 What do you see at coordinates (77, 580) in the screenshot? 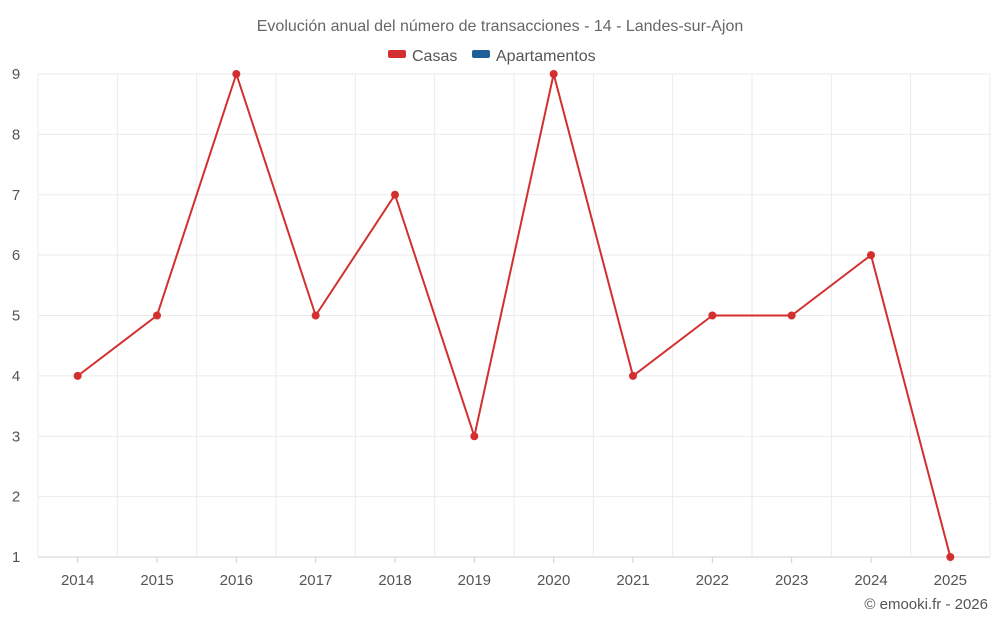
I see `x-tick-label: 2014` at bounding box center [77, 580].